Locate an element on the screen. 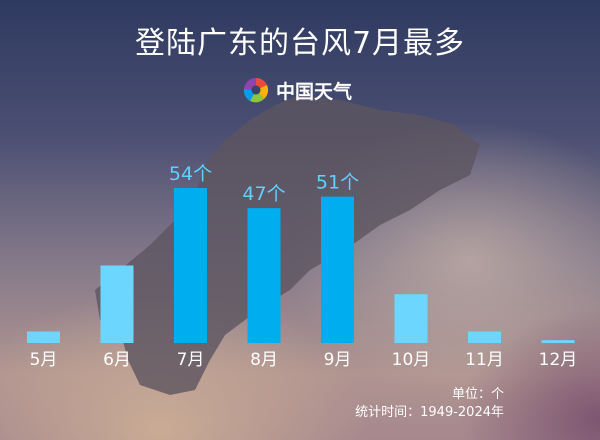  tick-label: 5月 is located at coordinates (44, 360).